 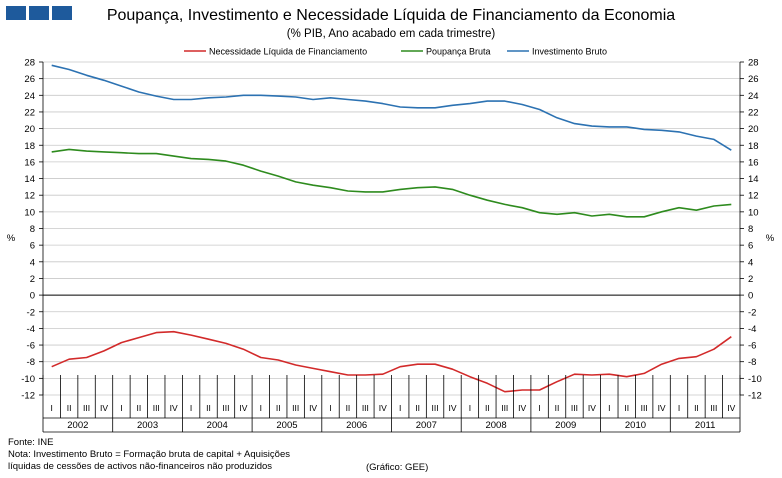 I want to click on y-tick-label-left: 8, so click(x=32, y=229).